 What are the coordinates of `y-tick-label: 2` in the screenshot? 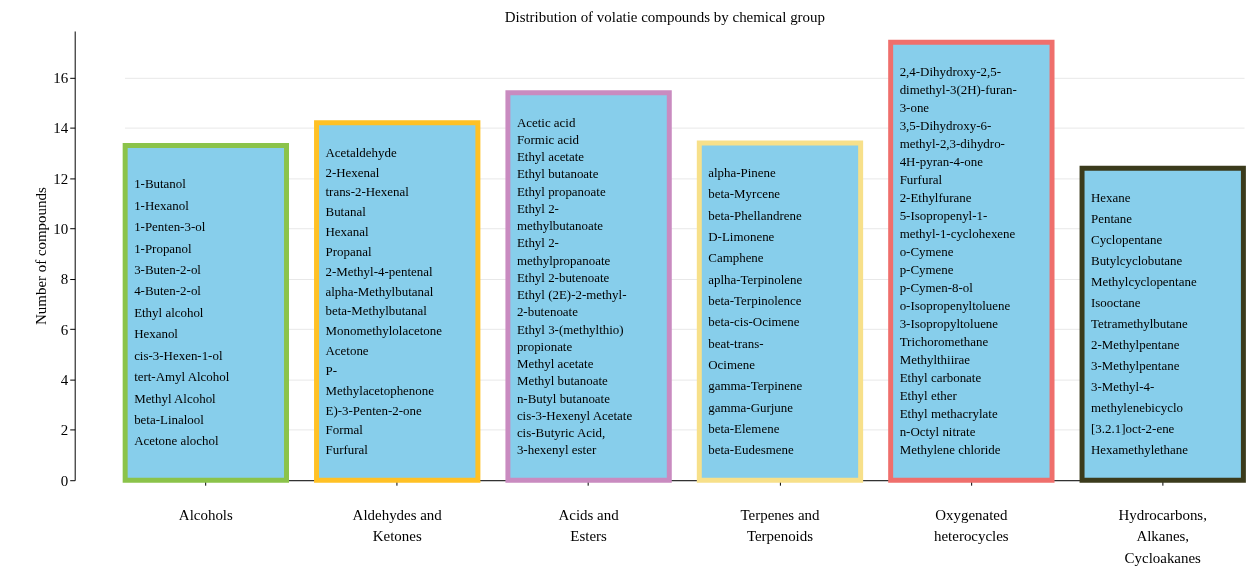 It's located at (64, 430).